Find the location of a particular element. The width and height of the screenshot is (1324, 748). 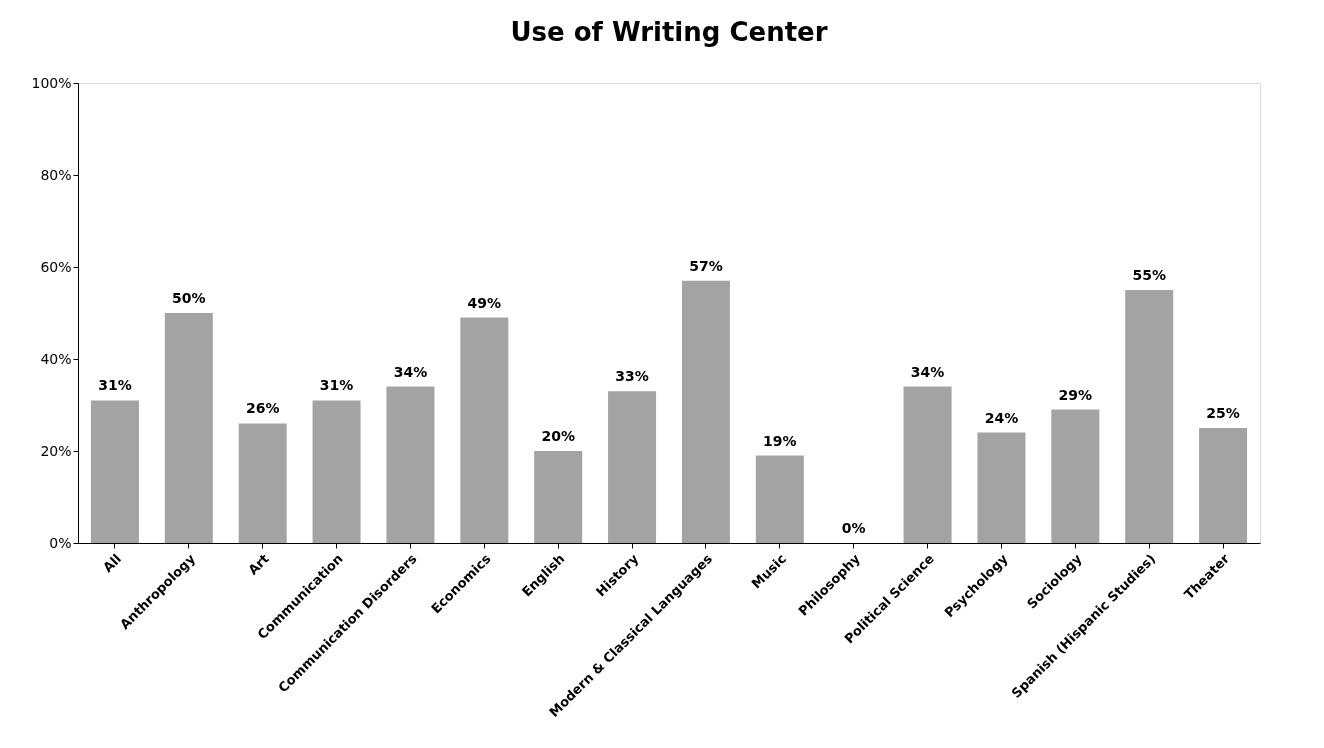

data-label: 49% is located at coordinates (484, 302).